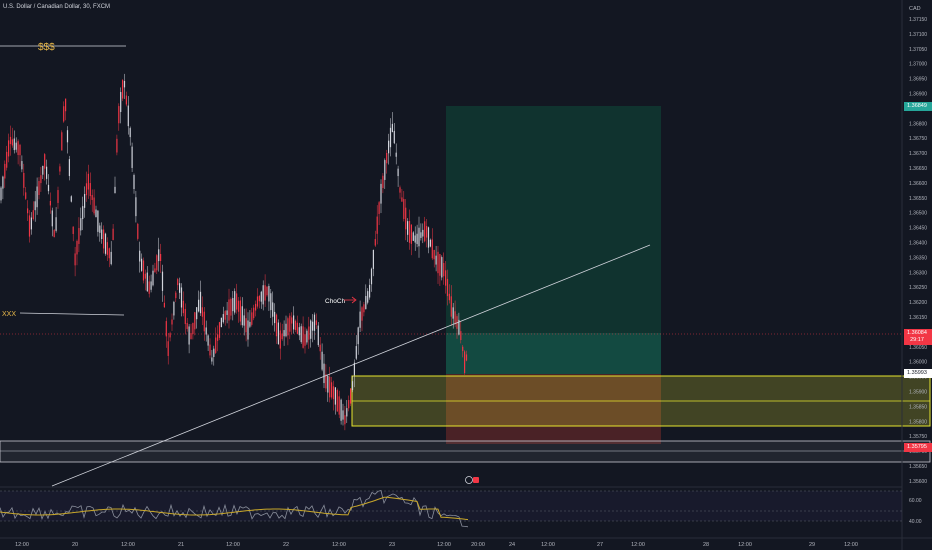 The width and height of the screenshot is (932, 550). I want to click on price-tick: 1.36600, so click(918, 184).